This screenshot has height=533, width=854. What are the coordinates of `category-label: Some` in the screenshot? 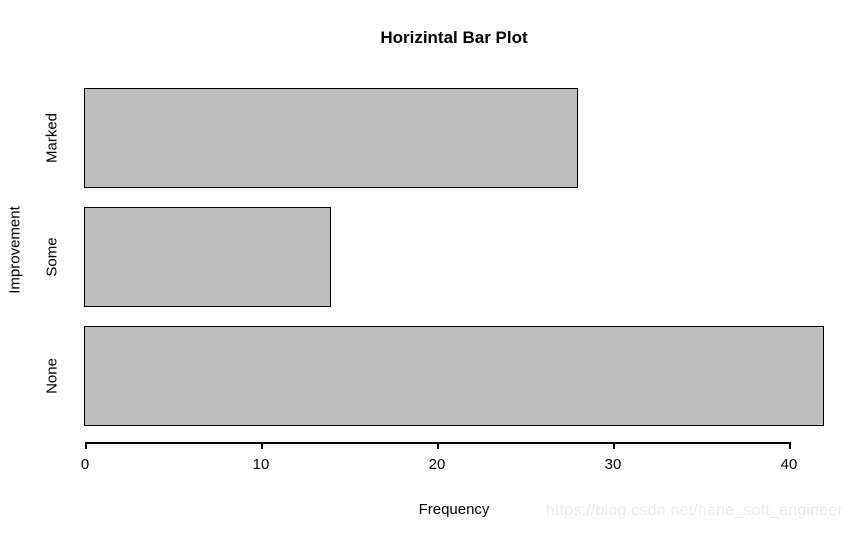 It's located at (52, 257).